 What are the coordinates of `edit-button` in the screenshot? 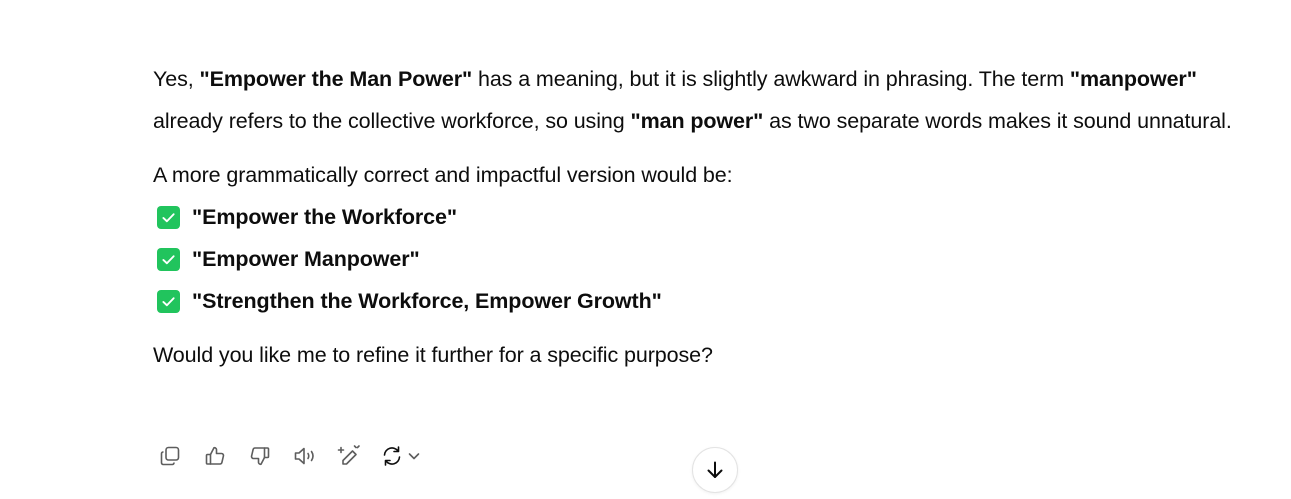 It's located at (350, 456).